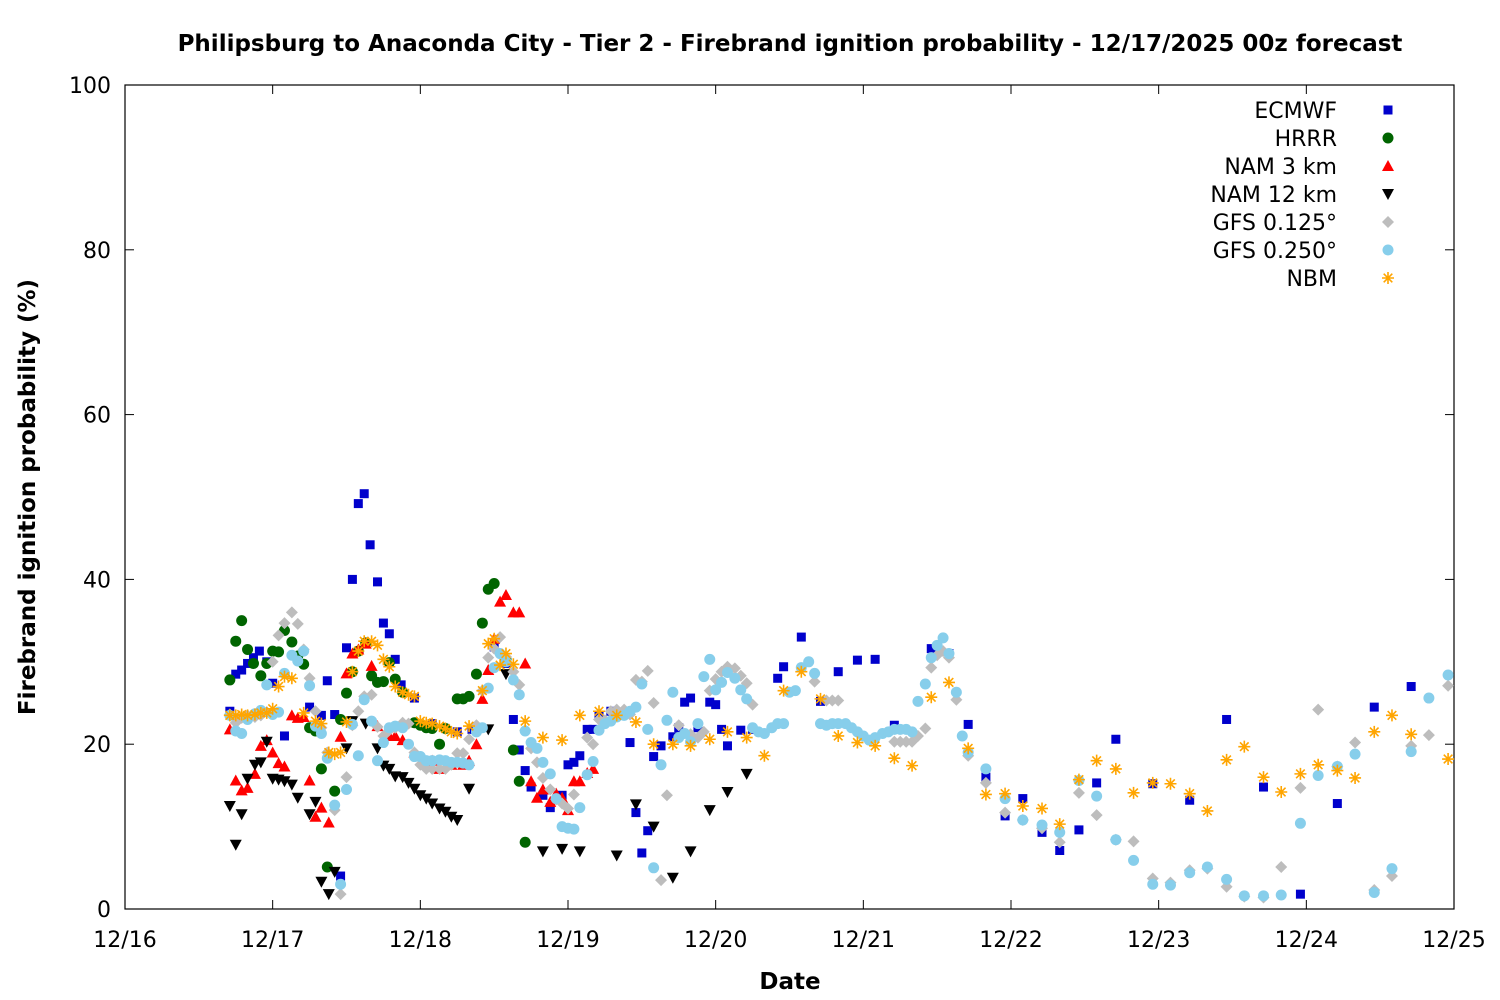 The width and height of the screenshot is (1500, 1000). What do you see at coordinates (104, 910) in the screenshot?
I see `y-tick-label: 0` at bounding box center [104, 910].